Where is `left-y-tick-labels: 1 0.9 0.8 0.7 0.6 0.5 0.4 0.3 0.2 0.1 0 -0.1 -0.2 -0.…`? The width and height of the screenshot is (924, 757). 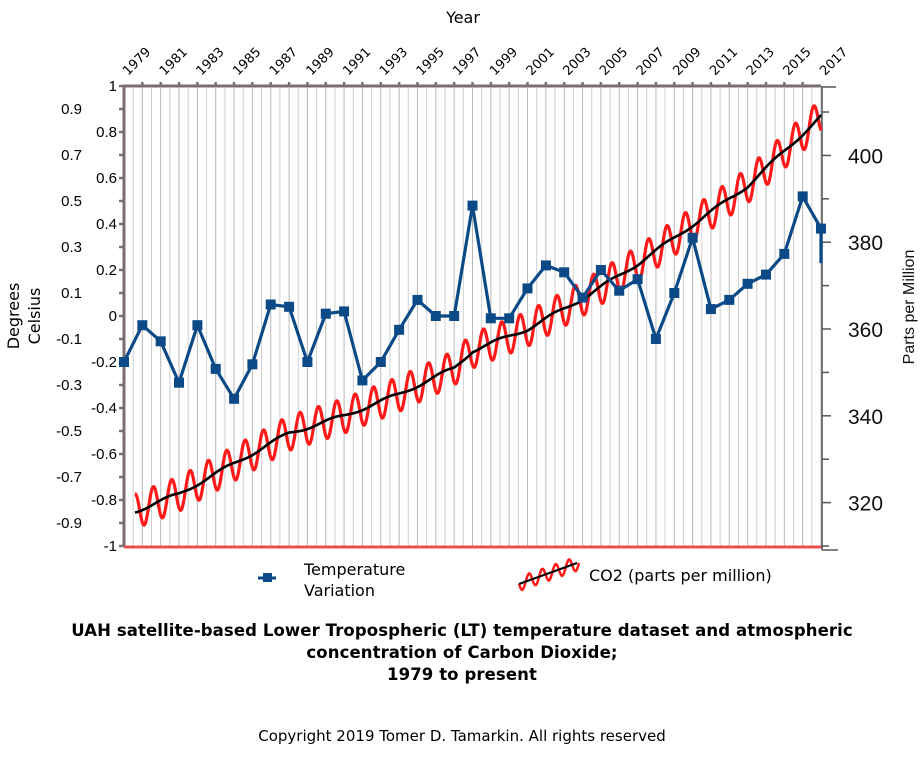
left-y-tick-labels: 1 0.9 0.8 0.7 0.6 0.5 0.4 0.3 0.2 0.1 0 -0.1 -0.2 -0.… is located at coordinates (86, 316).